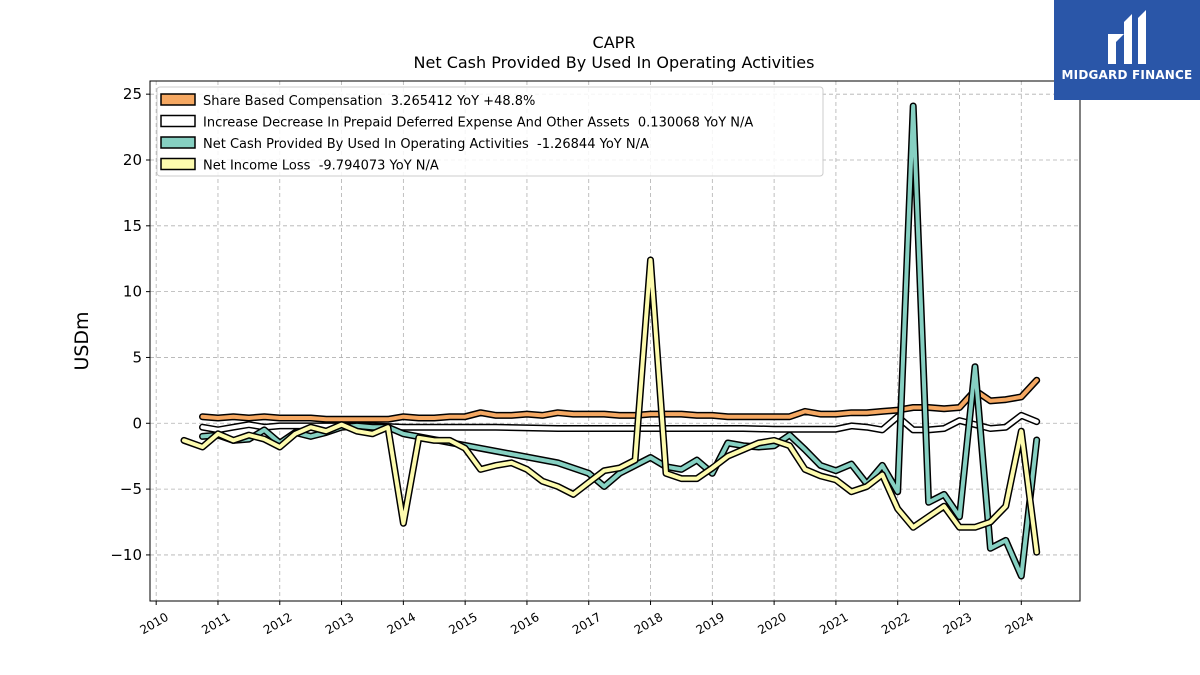 The width and height of the screenshot is (1200, 675). What do you see at coordinates (137, 357) in the screenshot?
I see `y-tick-label: 5` at bounding box center [137, 357].